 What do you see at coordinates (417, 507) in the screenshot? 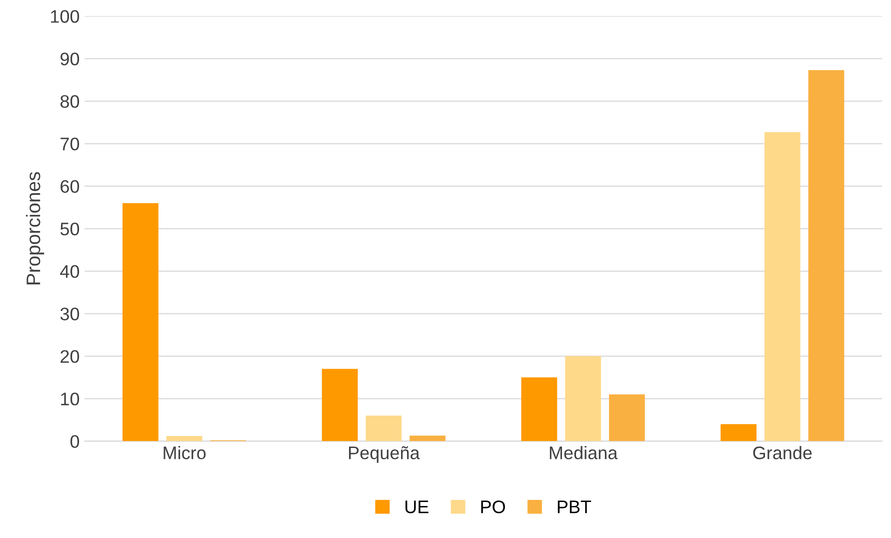
I see `legend-label: UE` at bounding box center [417, 507].